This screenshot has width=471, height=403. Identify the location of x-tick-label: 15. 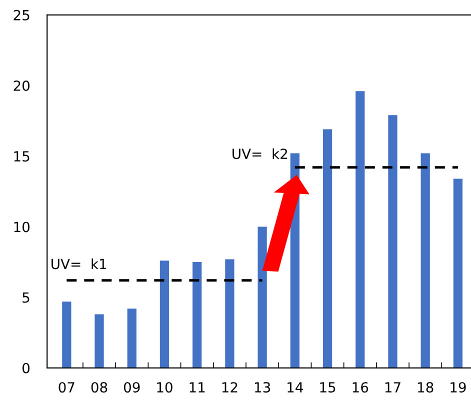
(328, 387).